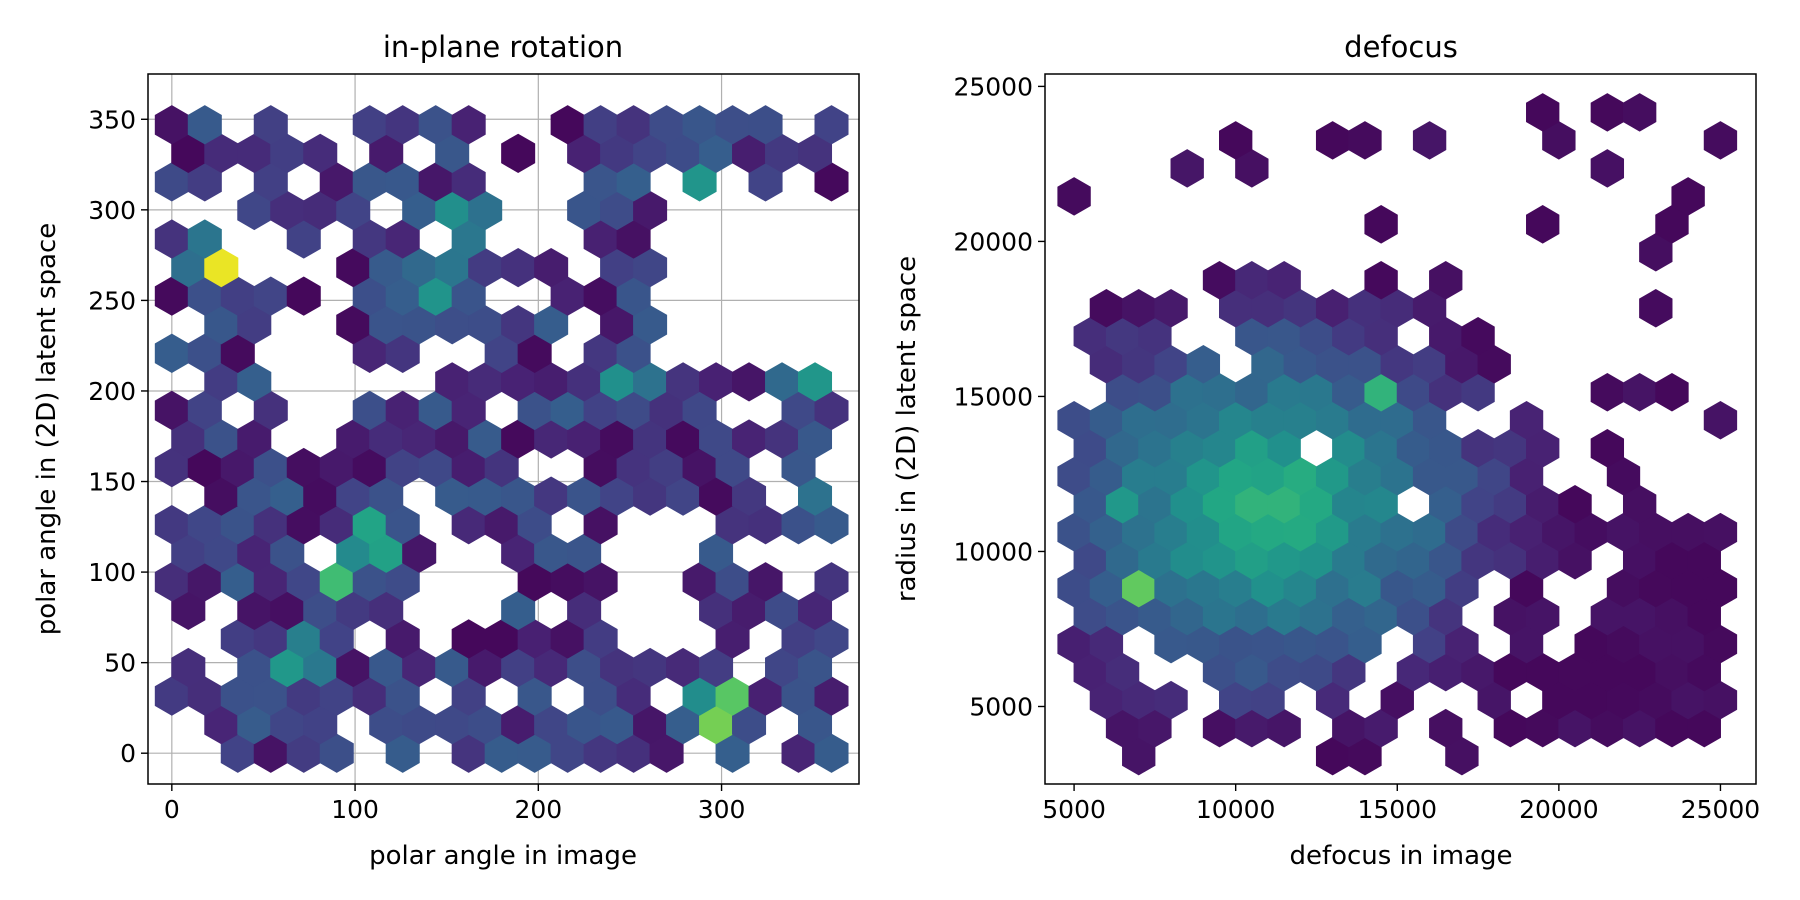 The image size is (1800, 900). I want to click on y-tick-label: 250, so click(112, 300).